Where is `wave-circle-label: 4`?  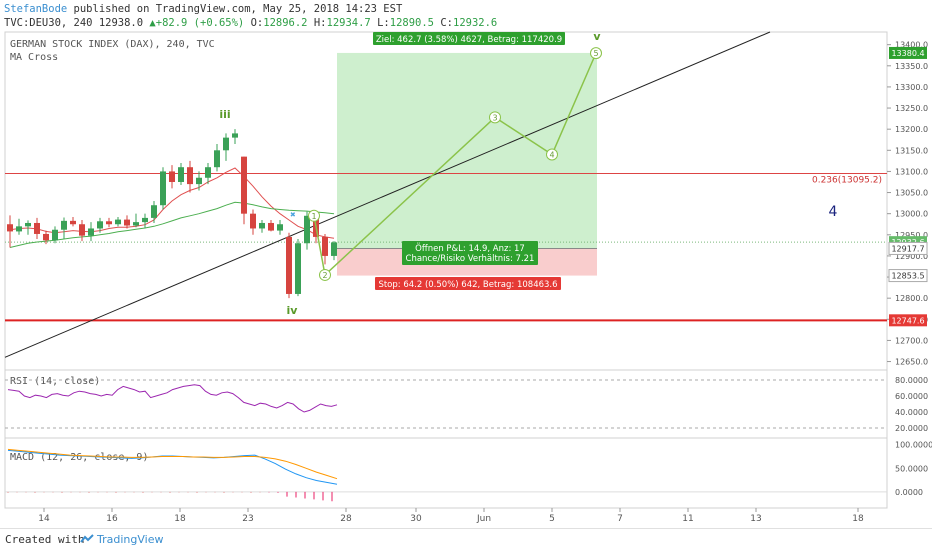 wave-circle-label: 4 is located at coordinates (551, 155).